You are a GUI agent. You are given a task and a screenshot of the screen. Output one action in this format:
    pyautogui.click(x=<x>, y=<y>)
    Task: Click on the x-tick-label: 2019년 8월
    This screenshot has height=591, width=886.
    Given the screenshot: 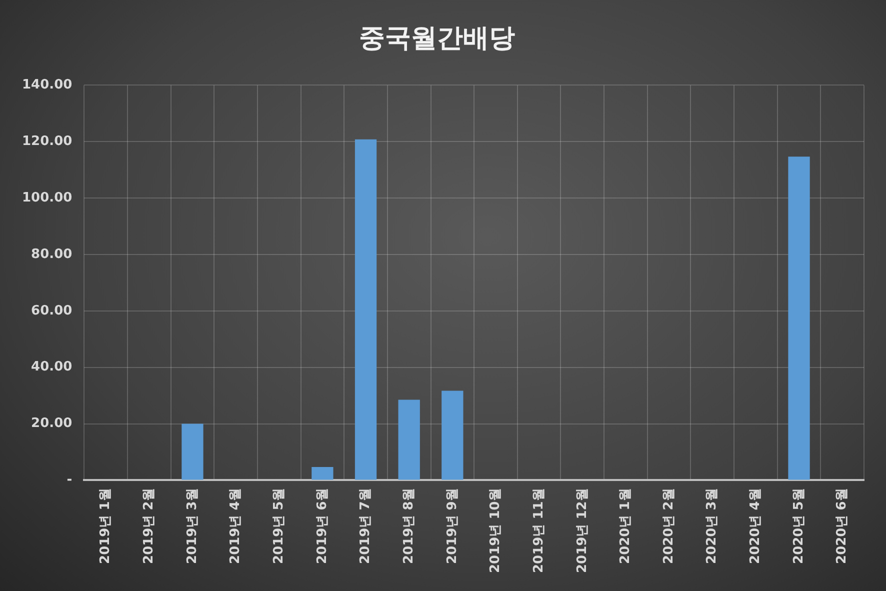 What is the action you would take?
    pyautogui.click(x=408, y=526)
    